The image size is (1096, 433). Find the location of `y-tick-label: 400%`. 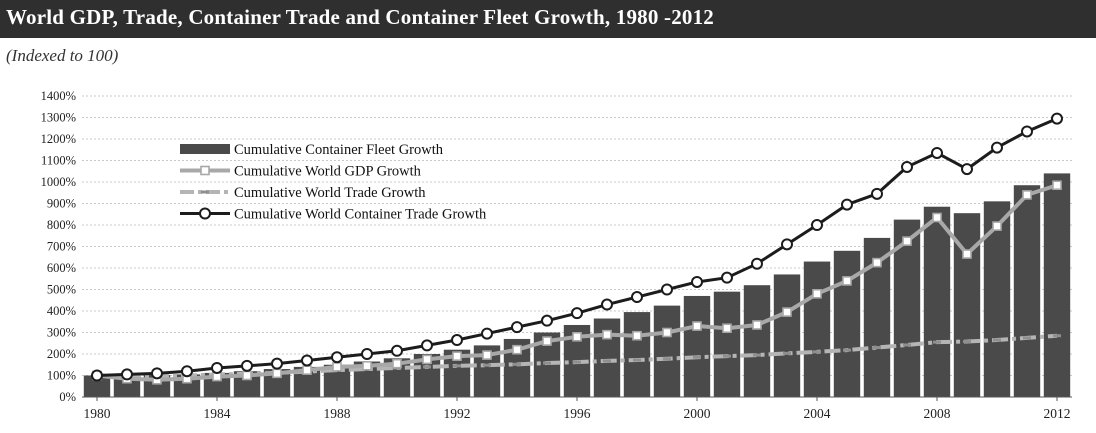

y-tick-label: 400% is located at coordinates (61, 311).